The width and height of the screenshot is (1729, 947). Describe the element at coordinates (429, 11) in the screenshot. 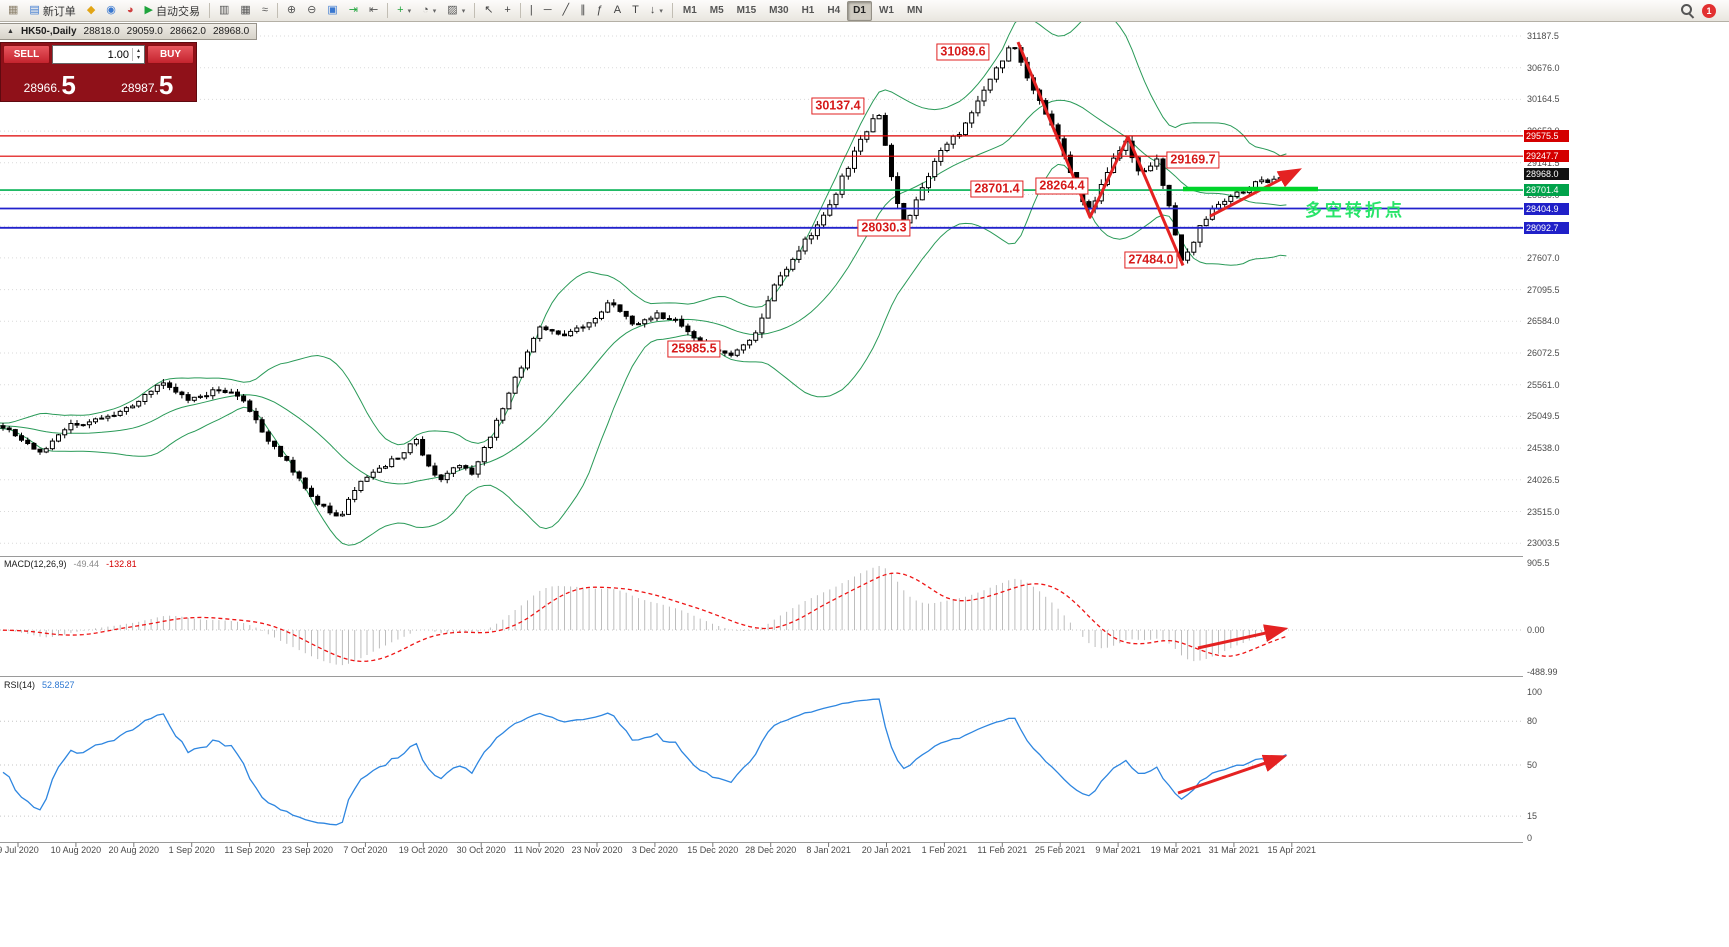

I see `periods-icon: ◔ ▾` at that location.